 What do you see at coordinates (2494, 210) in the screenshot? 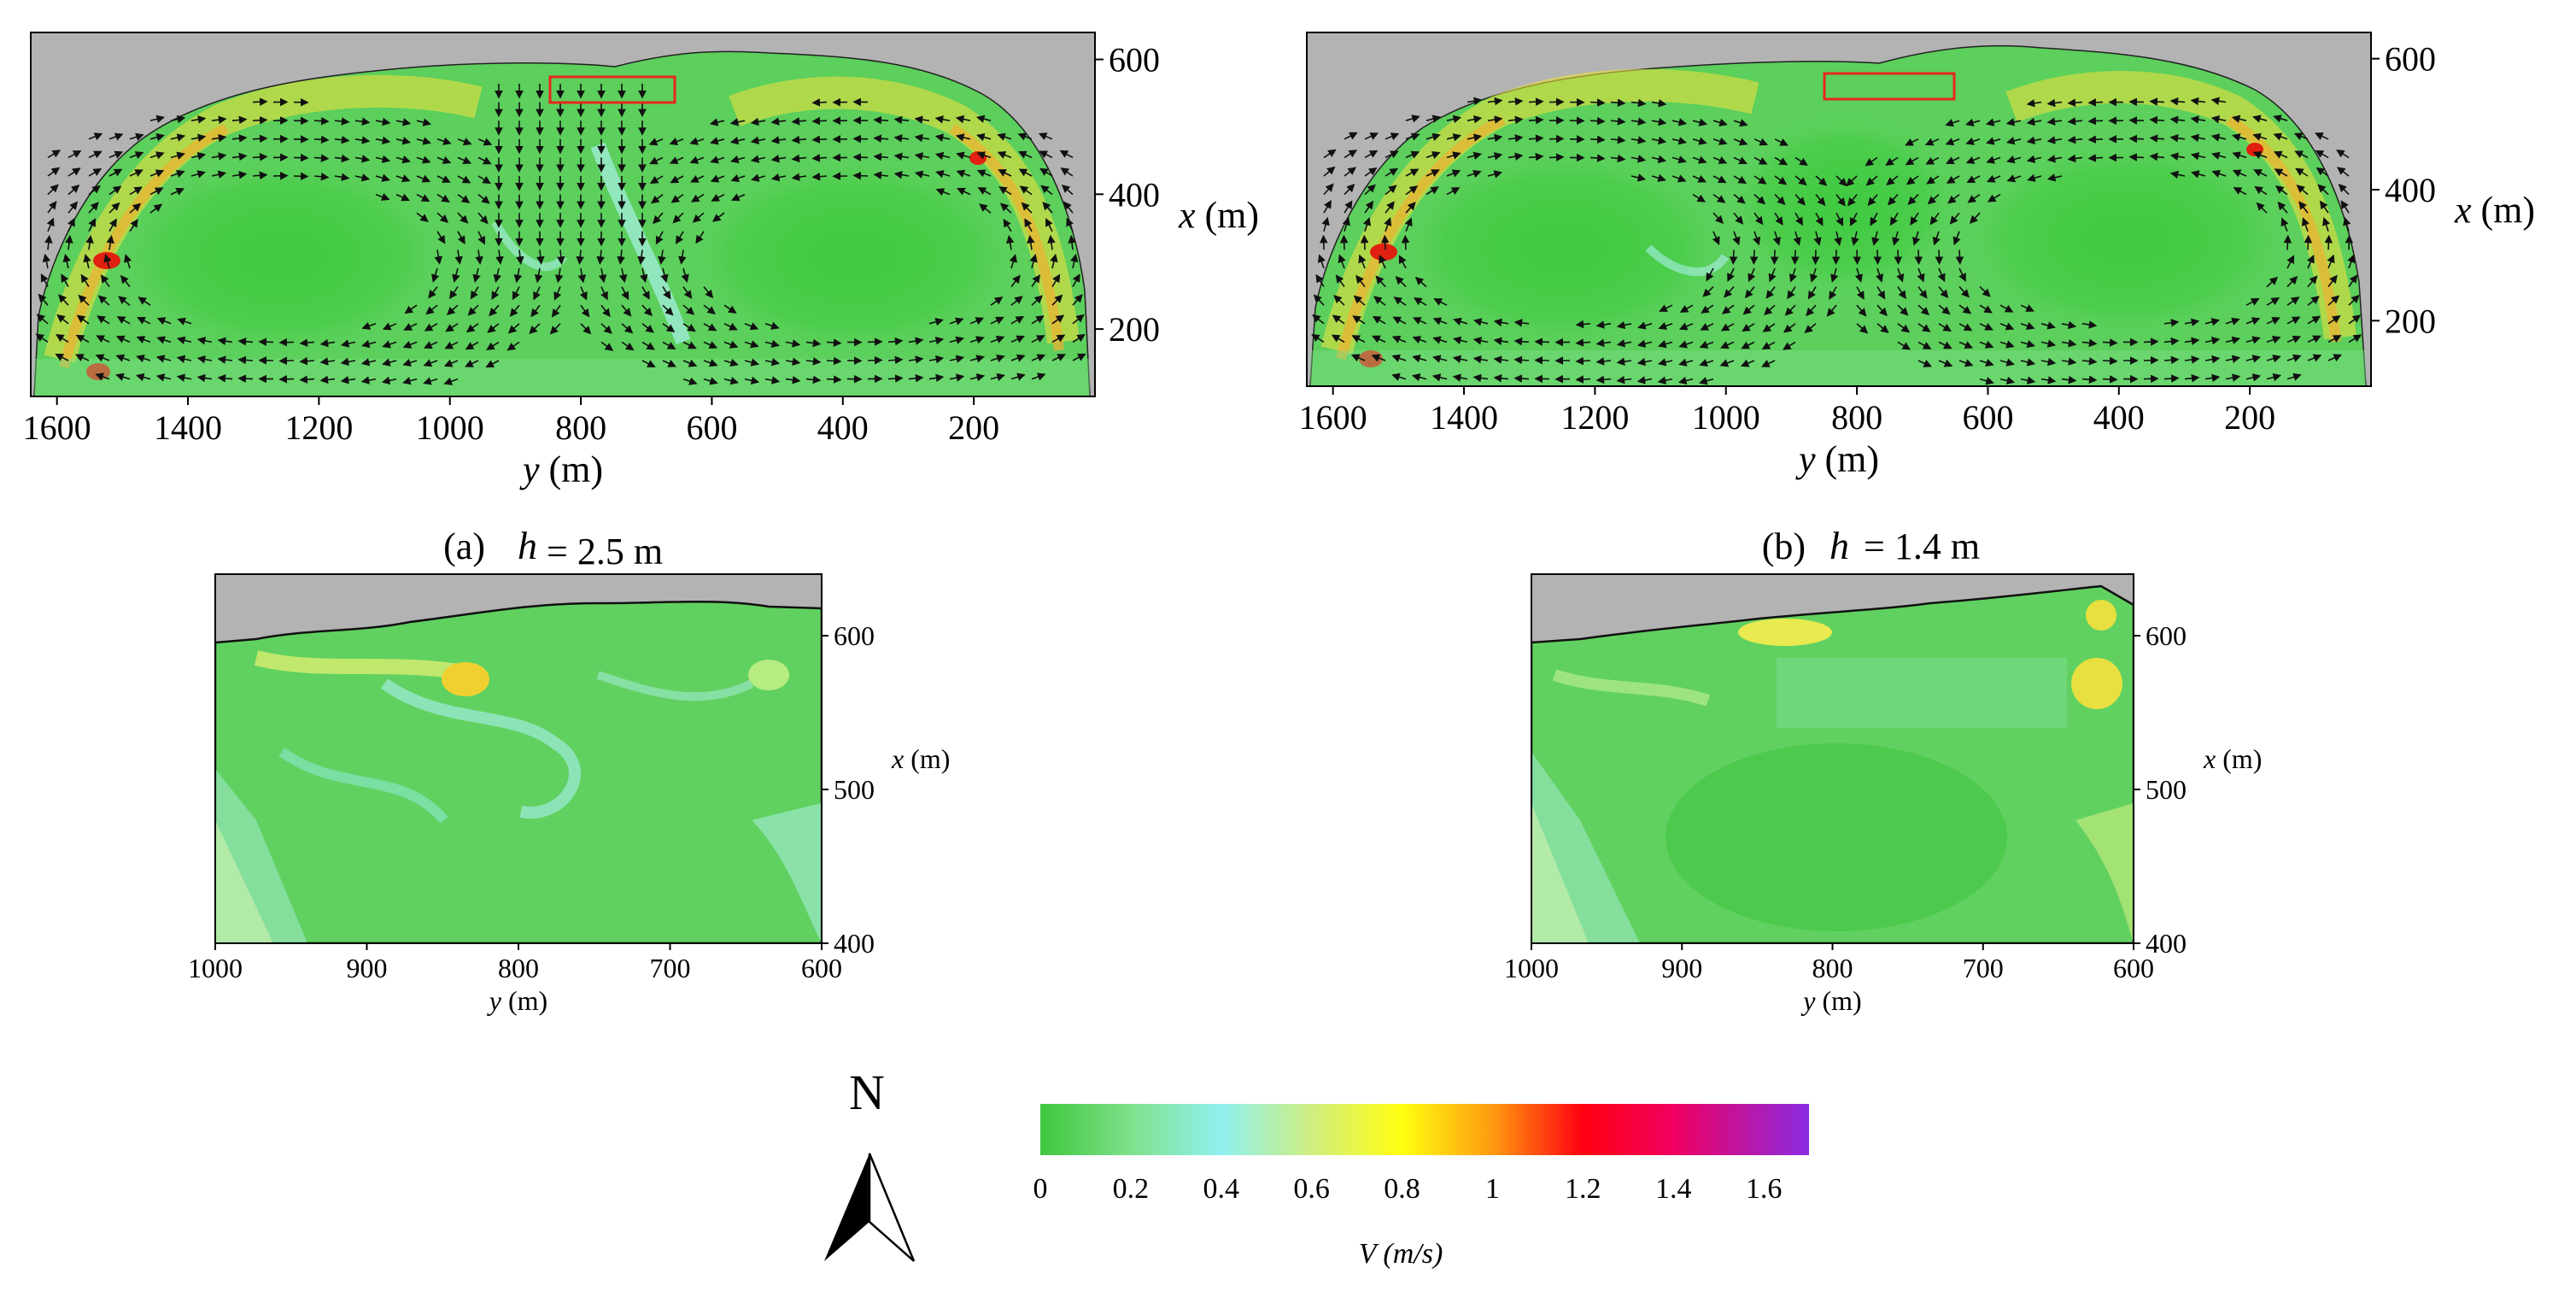
I see `y-axis-label: x (m)` at bounding box center [2494, 210].